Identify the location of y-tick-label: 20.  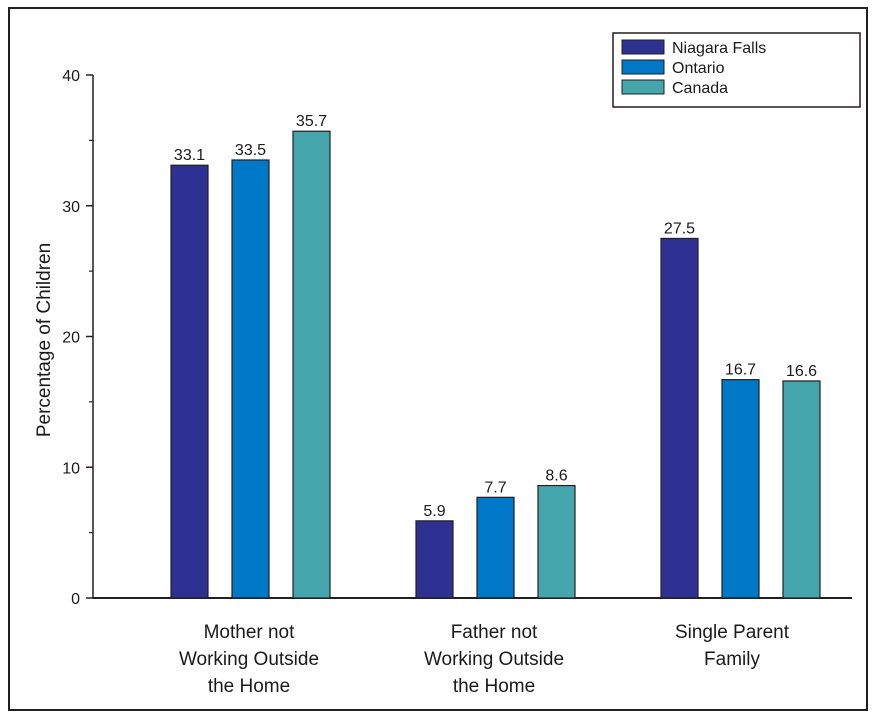
(71, 338).